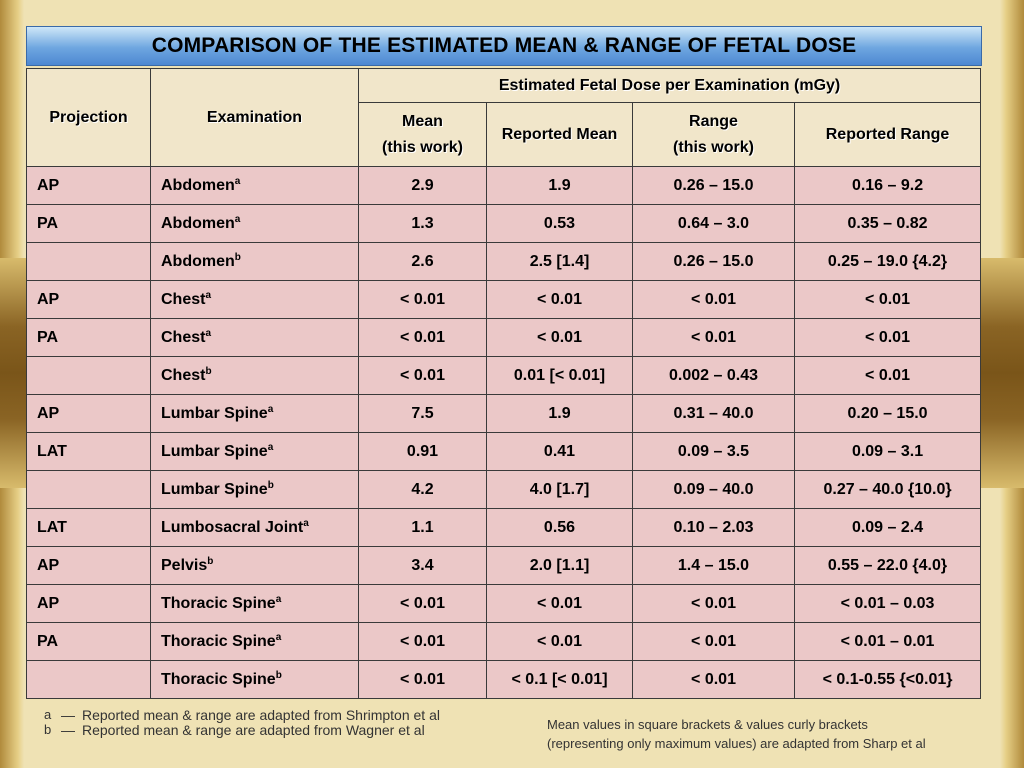  Describe the element at coordinates (559, 134) in the screenshot. I see `header-reported-mean: Reported Mean` at that location.